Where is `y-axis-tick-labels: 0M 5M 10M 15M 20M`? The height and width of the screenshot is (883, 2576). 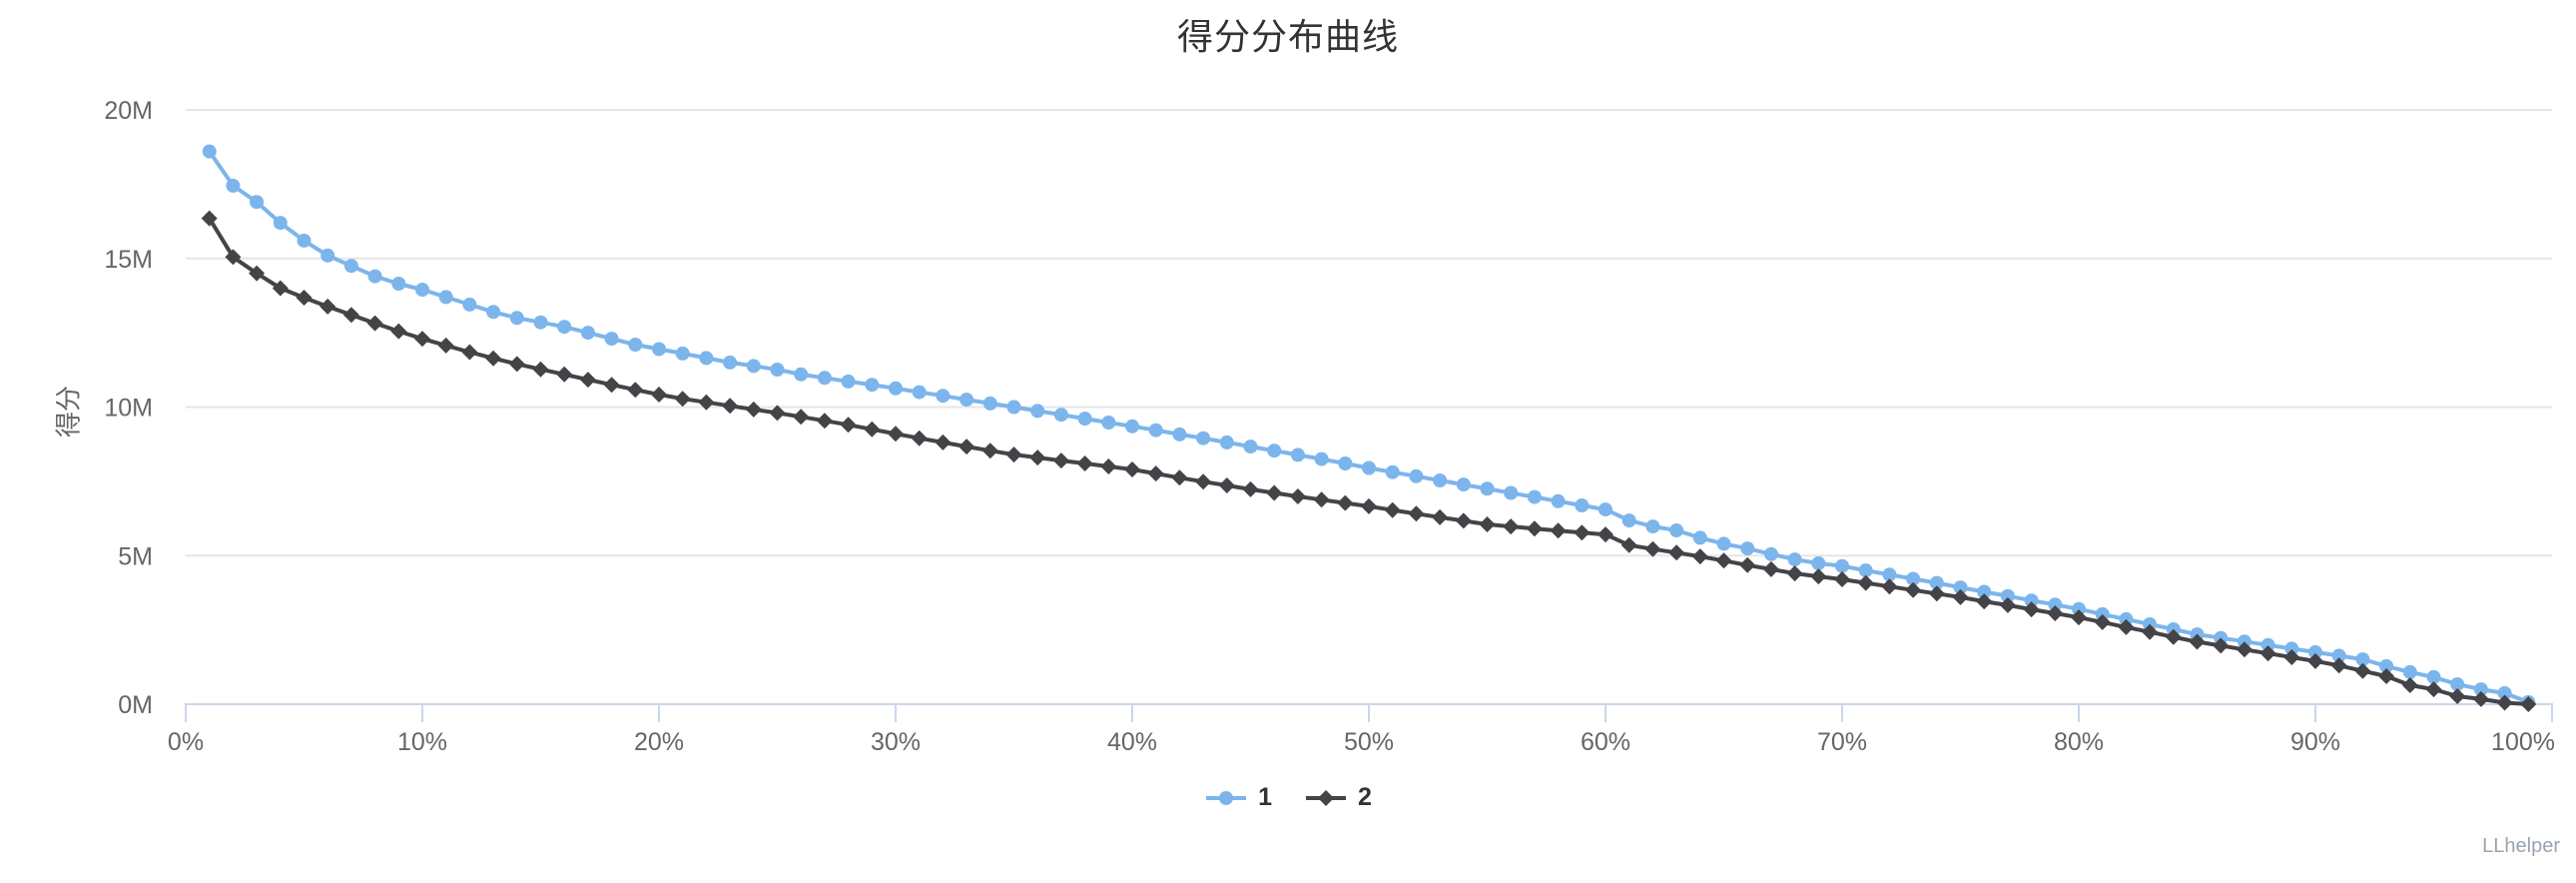
y-axis-tick-labels: 0M 5M 10M 15M 20M is located at coordinates (128, 408).